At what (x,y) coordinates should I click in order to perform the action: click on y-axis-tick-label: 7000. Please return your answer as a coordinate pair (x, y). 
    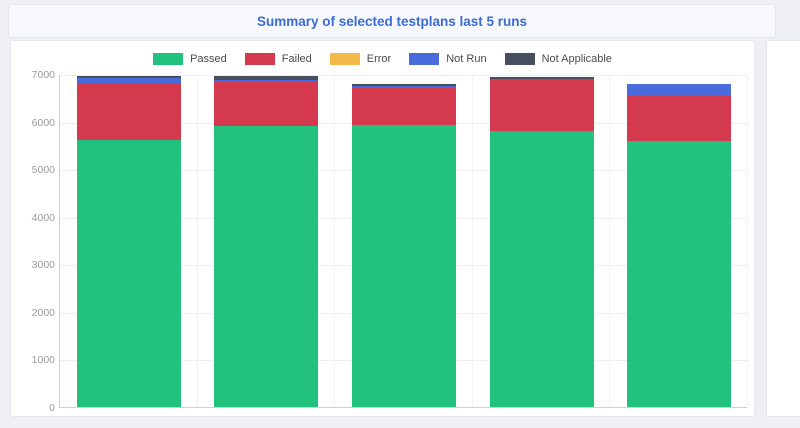
    Looking at the image, I should click on (43, 75).